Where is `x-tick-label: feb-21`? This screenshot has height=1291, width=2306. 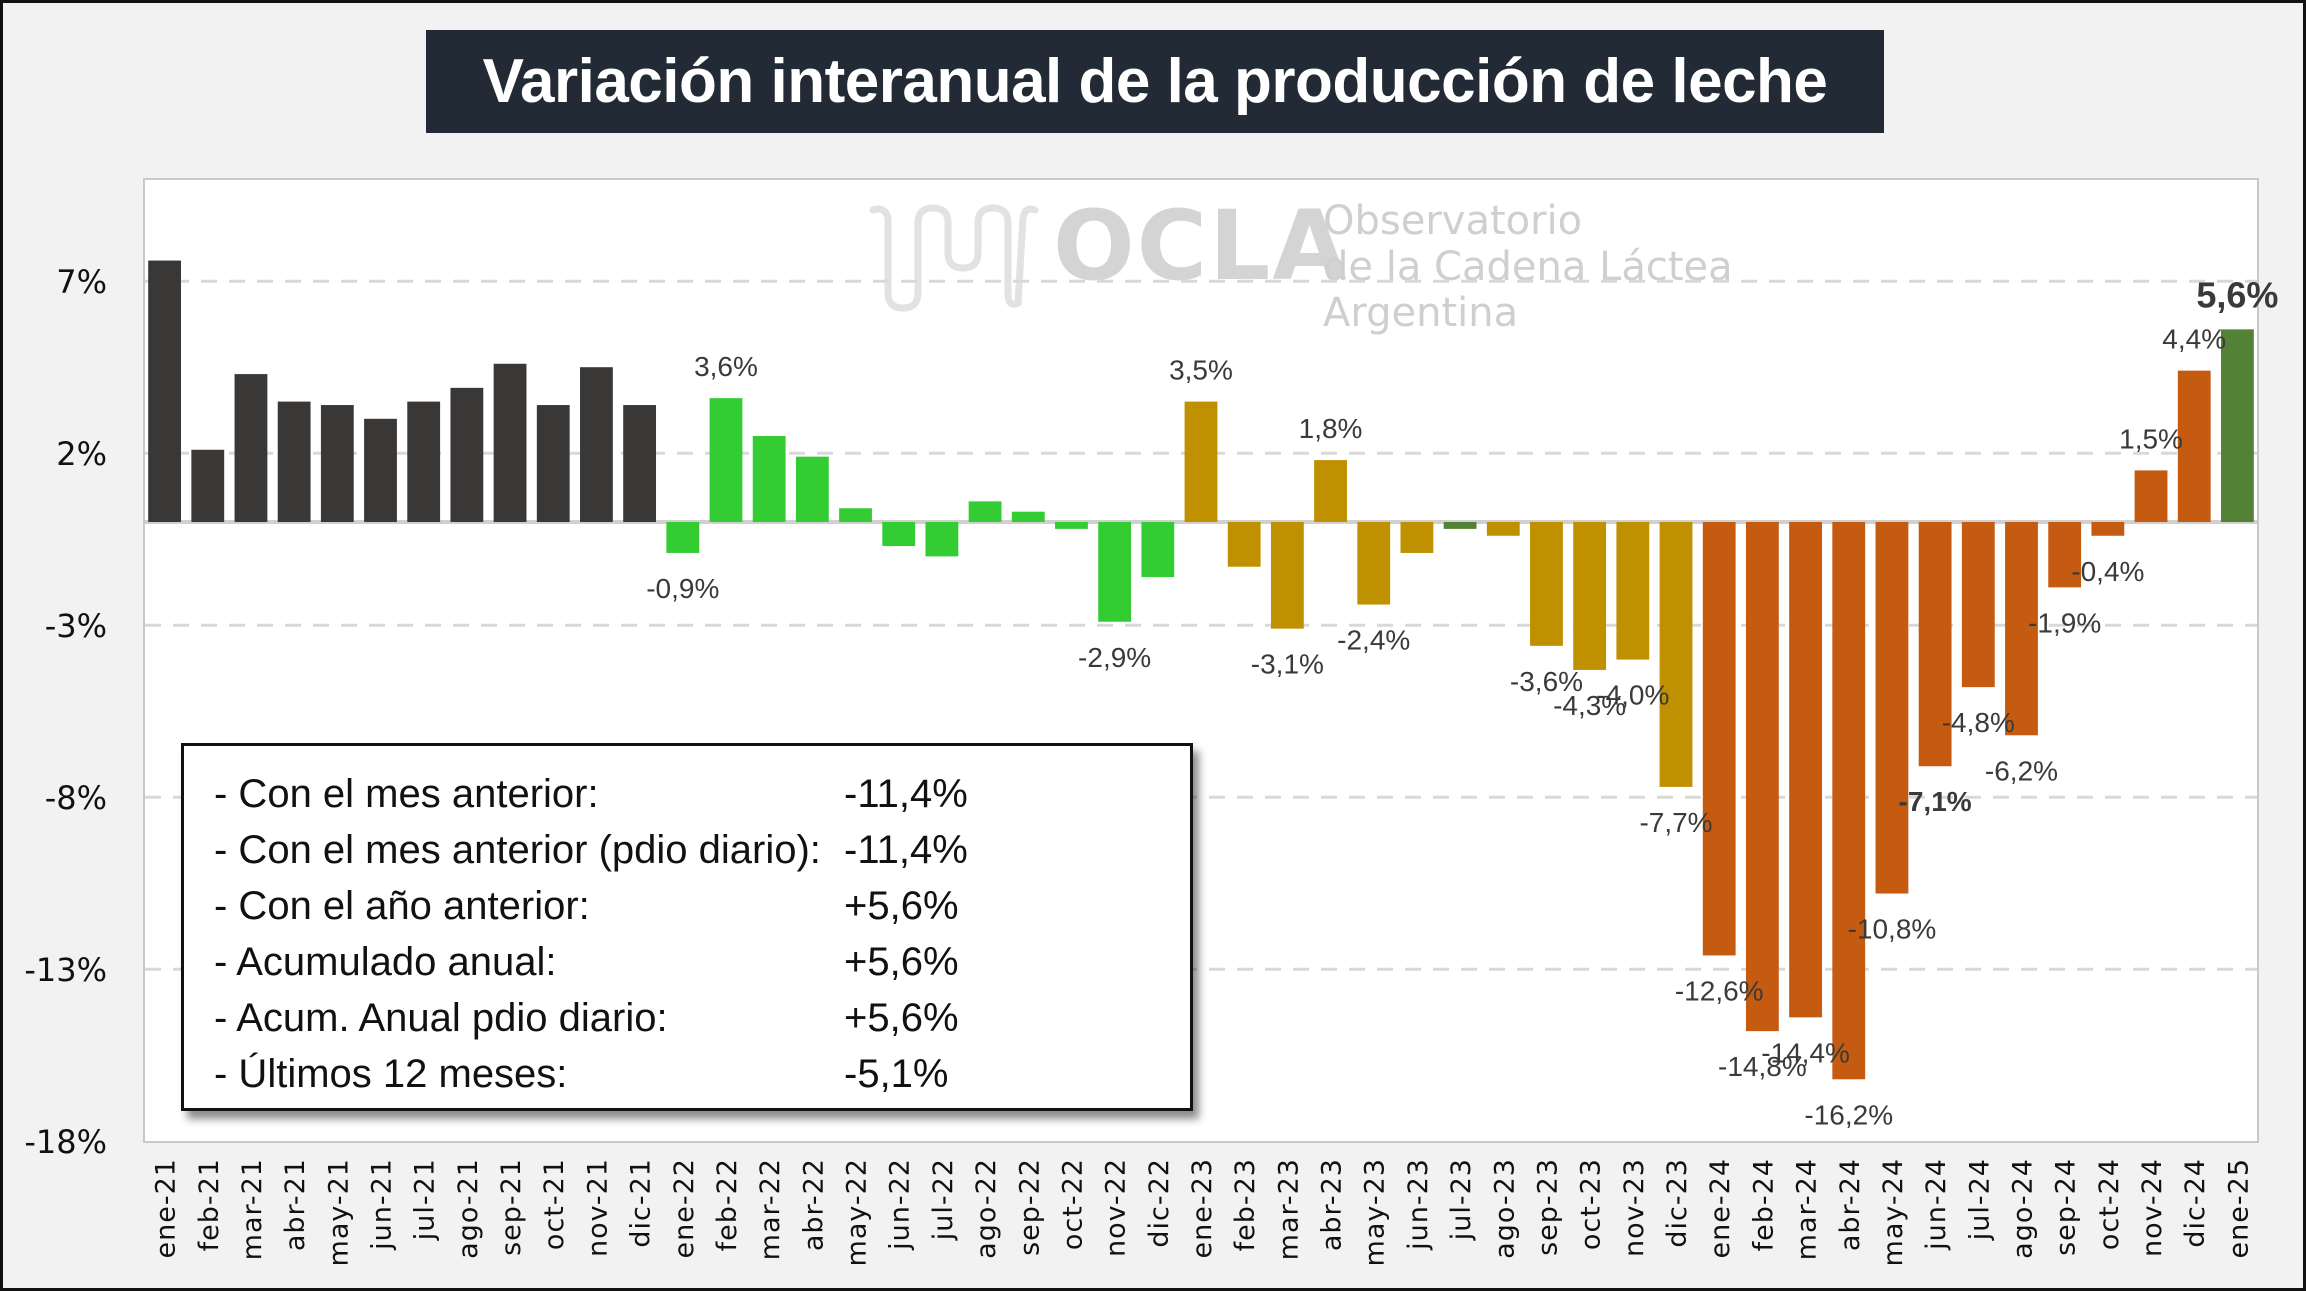 x-tick-label: feb-21 is located at coordinates (209, 1204).